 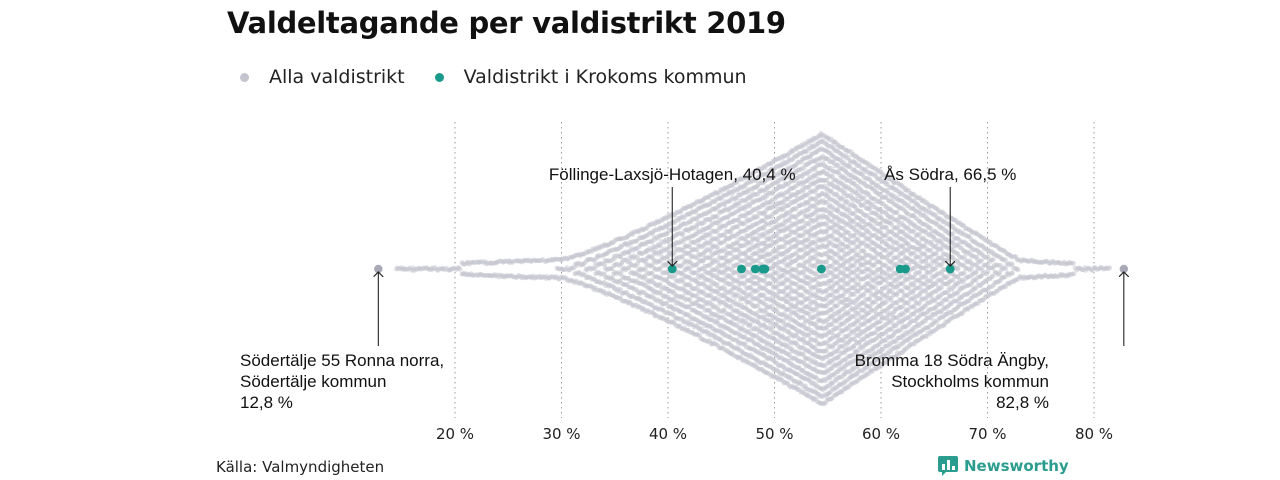 I want to click on legend-item-all: Alla valdistrikt, so click(x=322, y=77).